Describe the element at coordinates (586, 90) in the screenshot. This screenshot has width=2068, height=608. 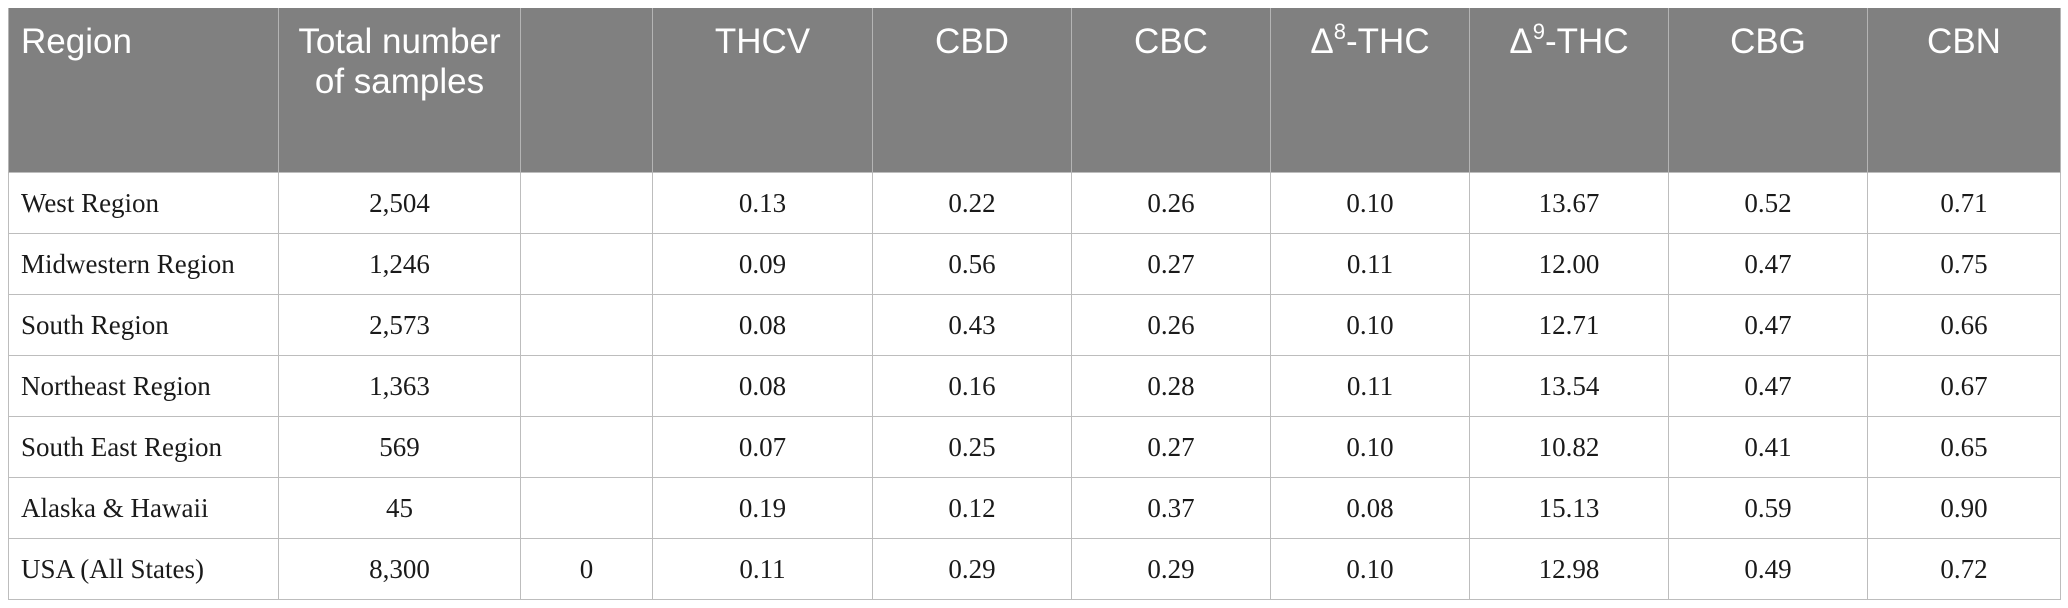
I see `header-blank` at that location.